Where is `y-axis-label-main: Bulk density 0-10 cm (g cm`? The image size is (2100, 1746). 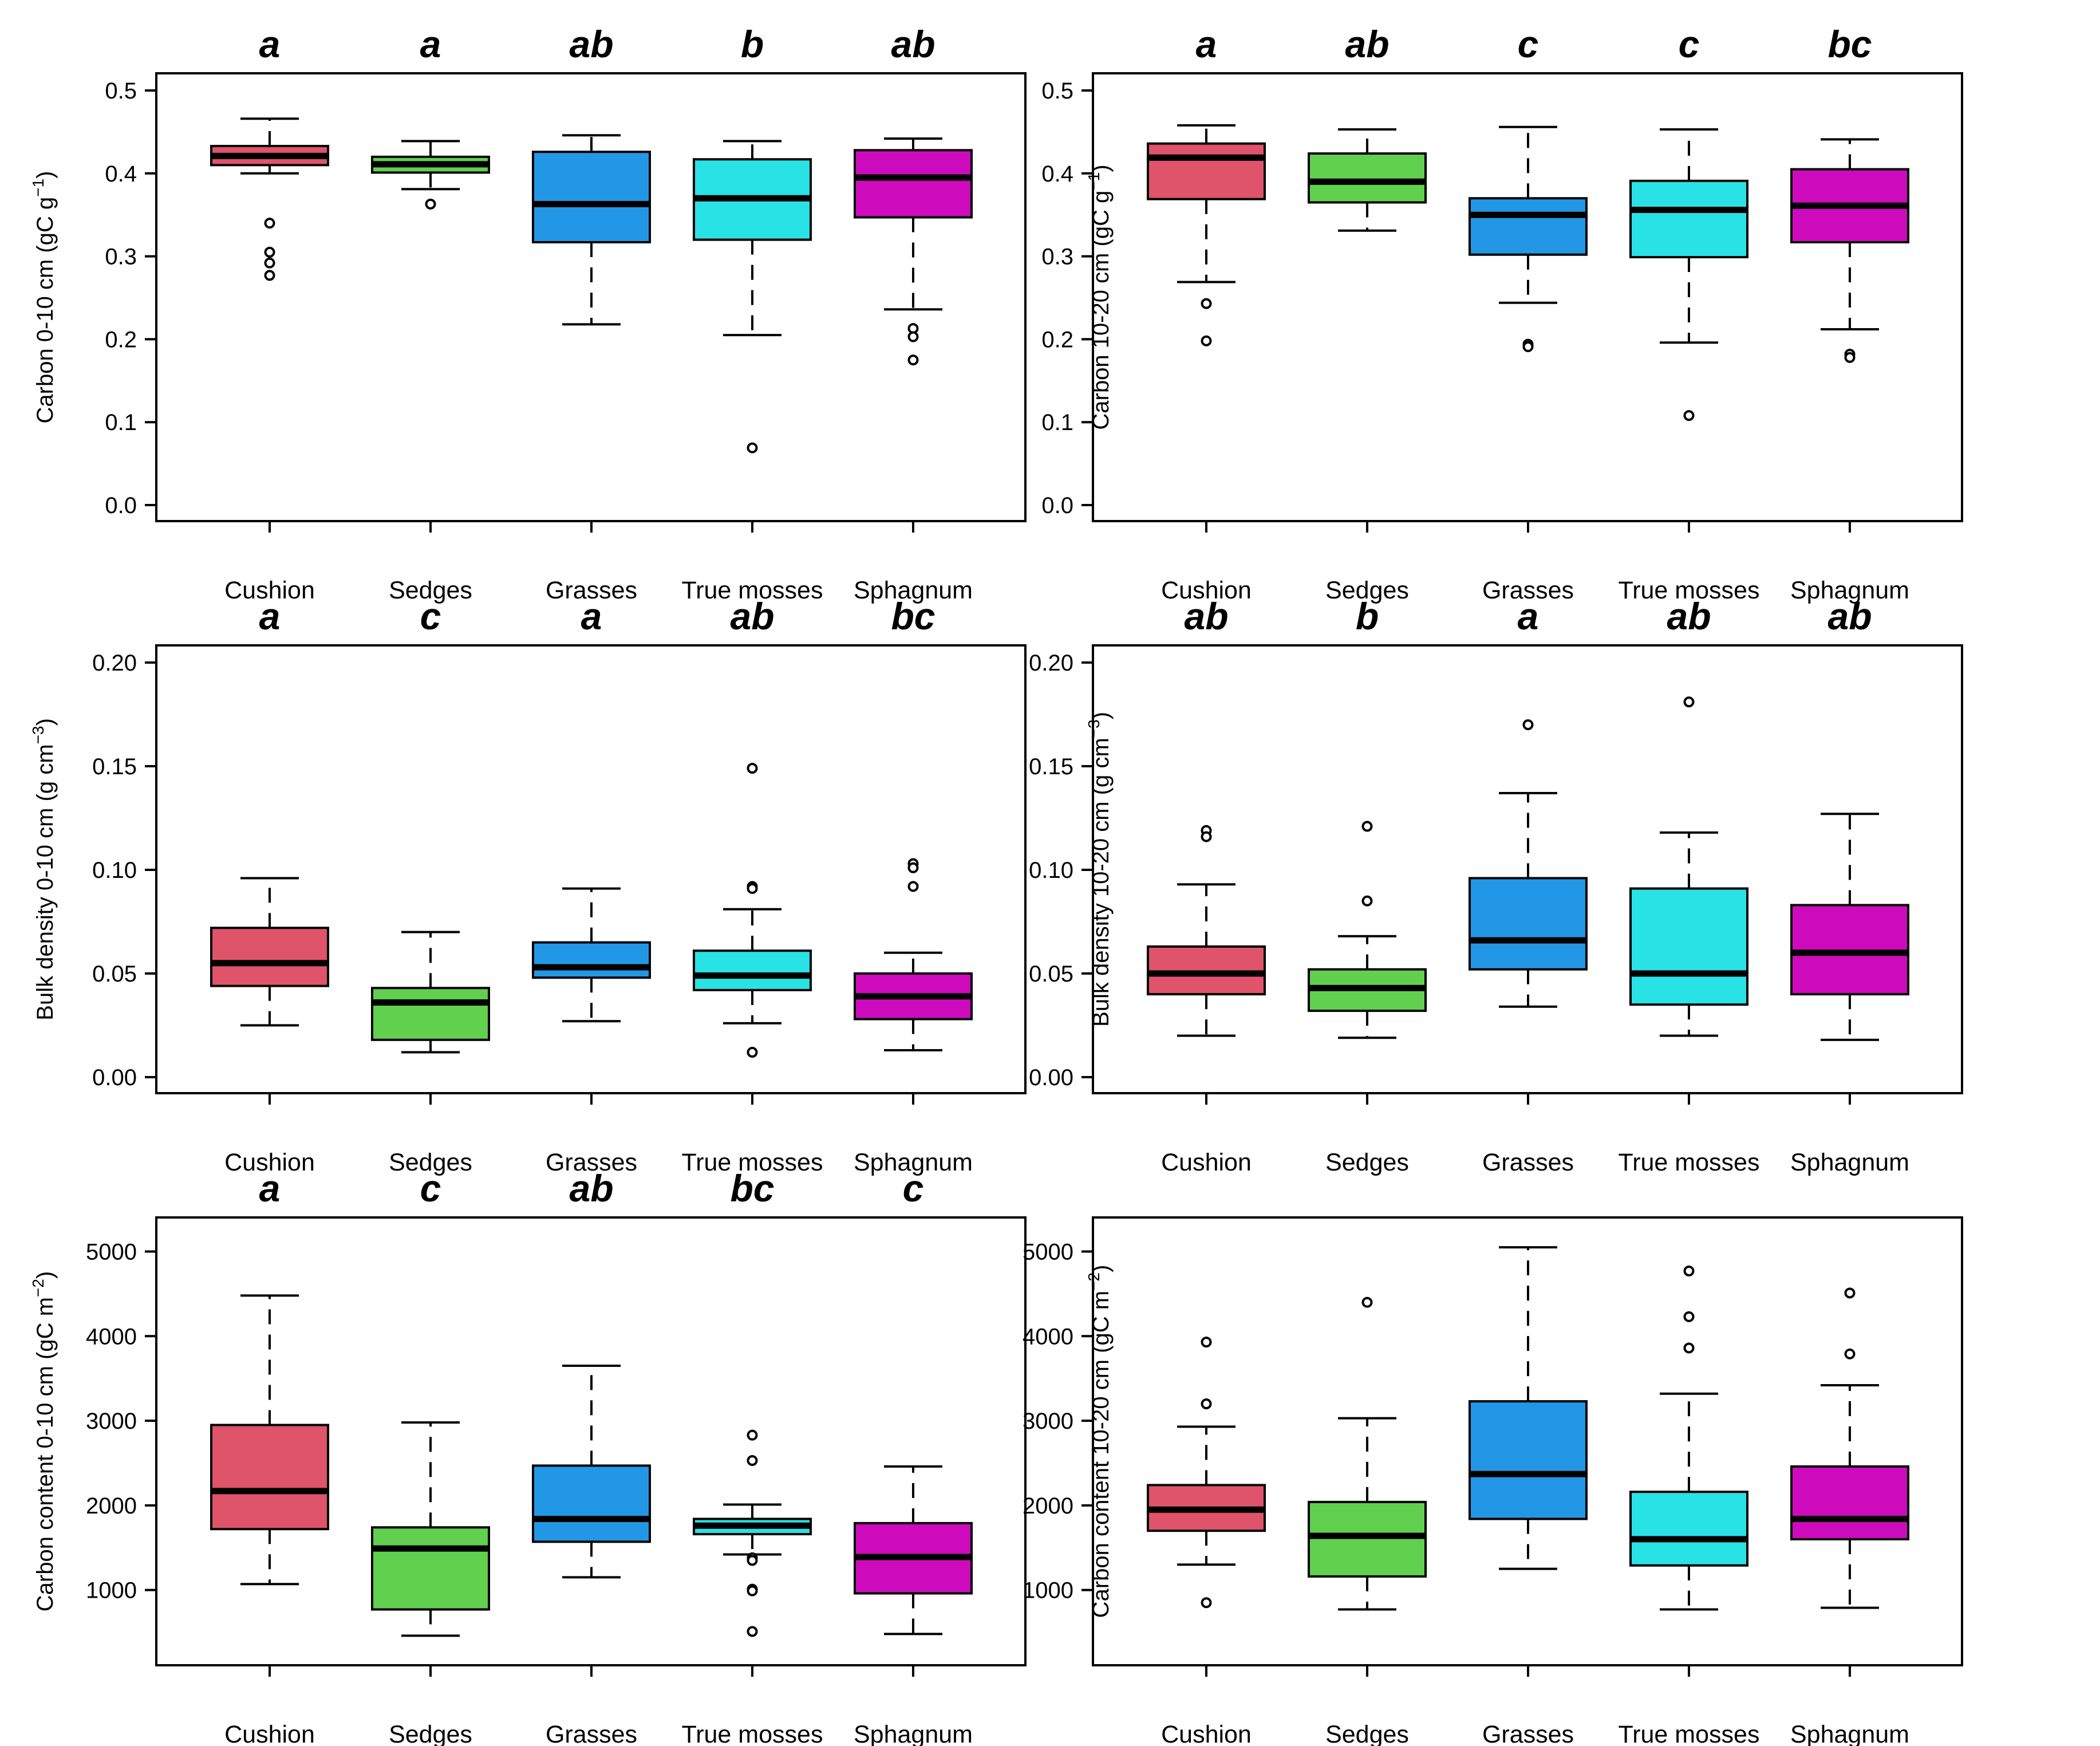
y-axis-label-main: Bulk density 0-10 cm (g cm is located at coordinates (45, 882).